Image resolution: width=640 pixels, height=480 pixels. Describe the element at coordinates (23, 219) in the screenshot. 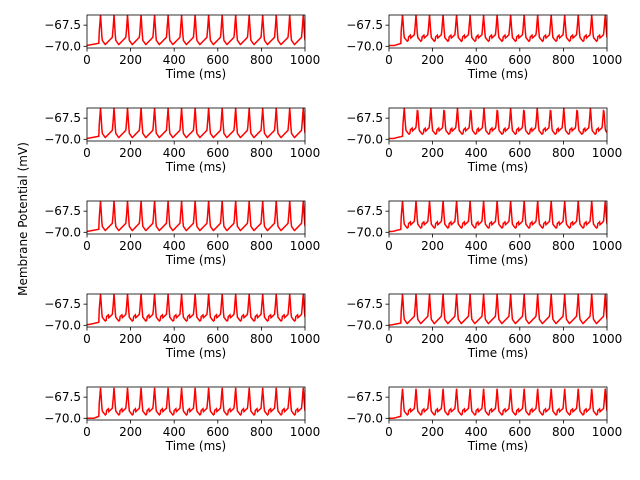

I see `shared-y-axis-label: Membrane Potential (mV)` at that location.